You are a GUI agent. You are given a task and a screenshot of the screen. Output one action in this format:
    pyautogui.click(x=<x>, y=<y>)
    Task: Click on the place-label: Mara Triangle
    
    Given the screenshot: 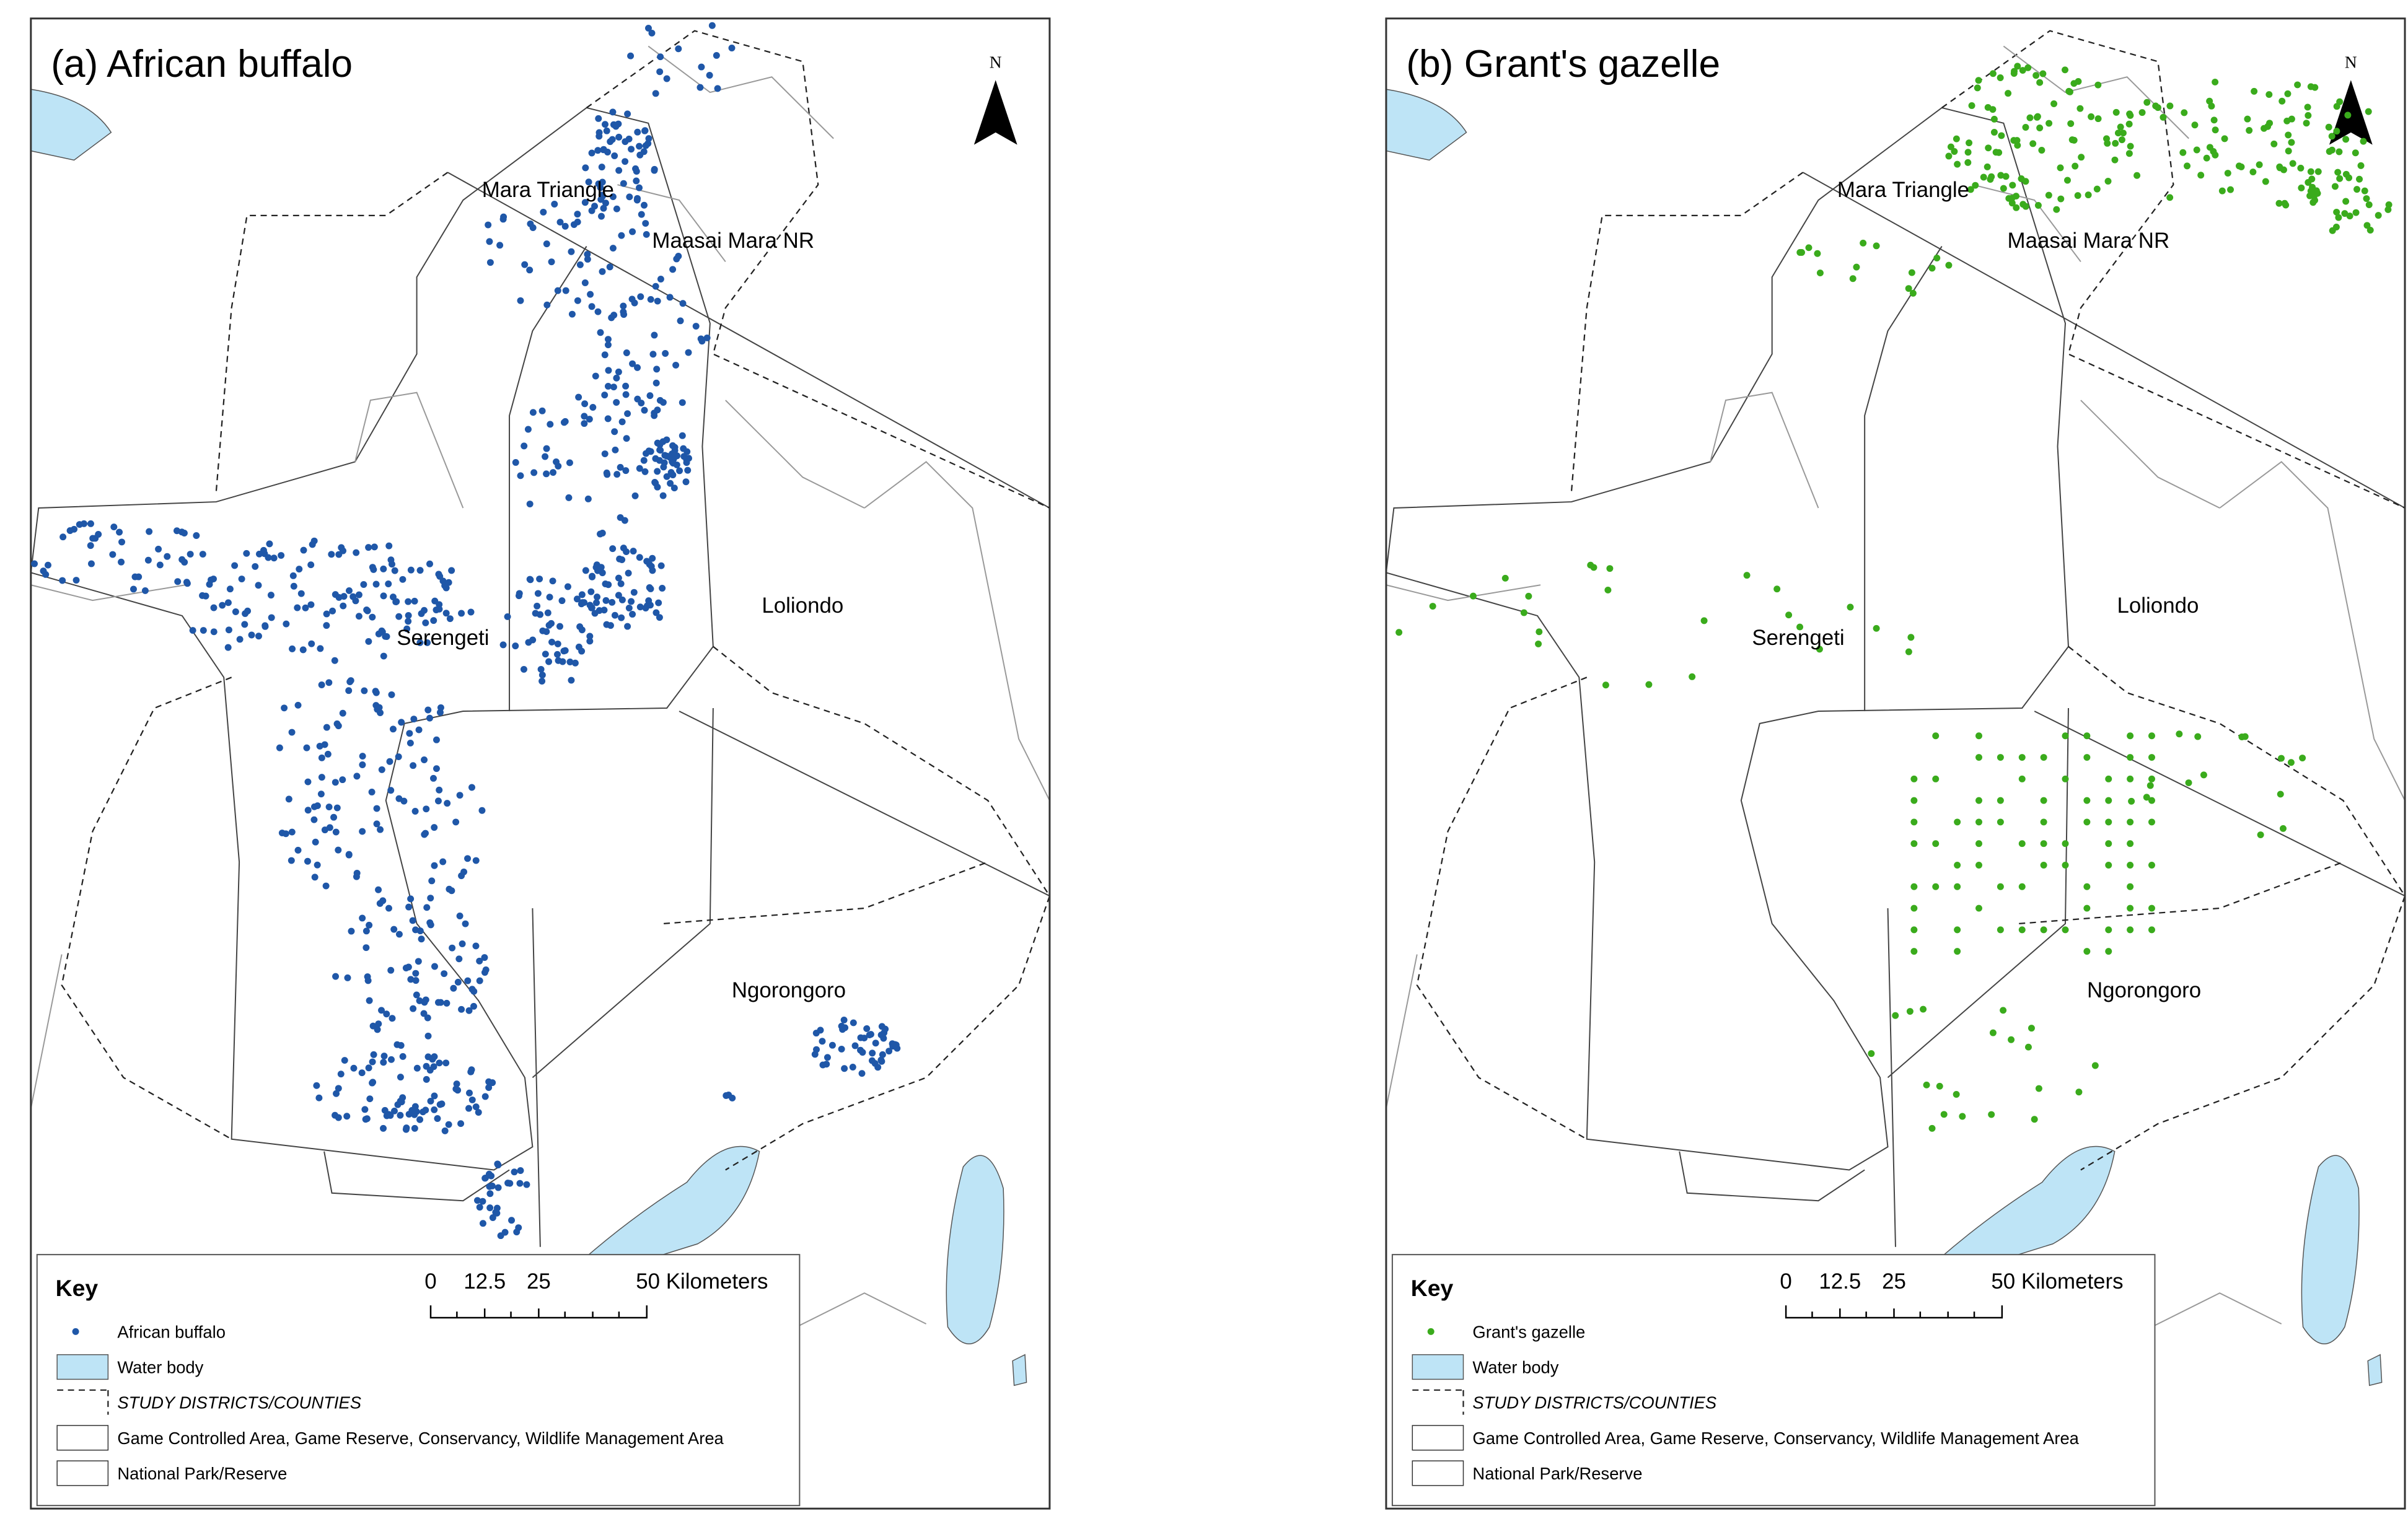 What is the action you would take?
    pyautogui.click(x=548, y=190)
    